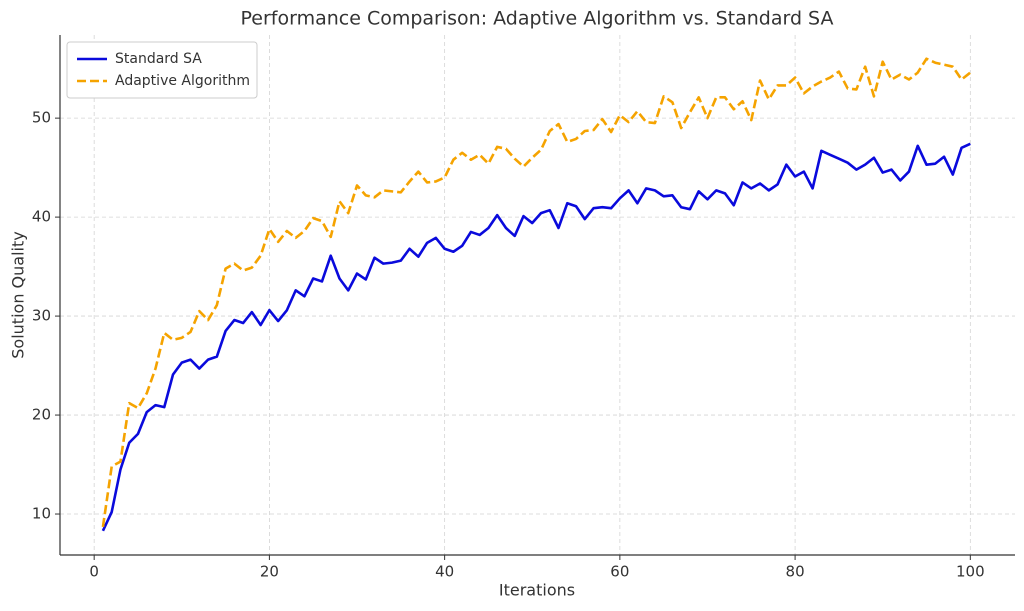 The image size is (1024, 611). Describe the element at coordinates (94, 572) in the screenshot. I see `x-tick-label: 0` at that location.